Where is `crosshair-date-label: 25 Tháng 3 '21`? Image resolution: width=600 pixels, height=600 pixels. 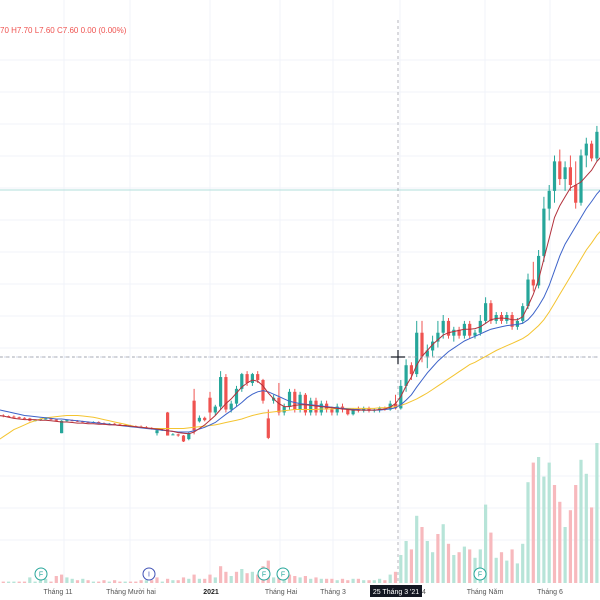
crosshair-date-label: 25 Tháng 3 '21 is located at coordinates (396, 592).